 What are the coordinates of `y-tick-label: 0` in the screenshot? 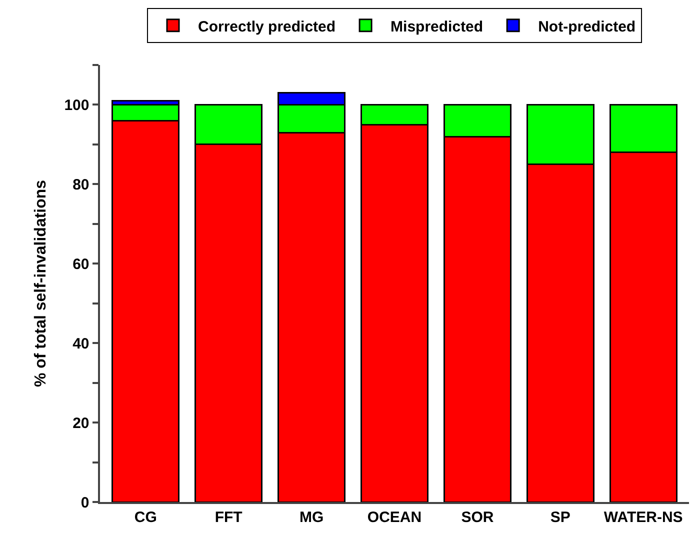 It's located at (85, 503).